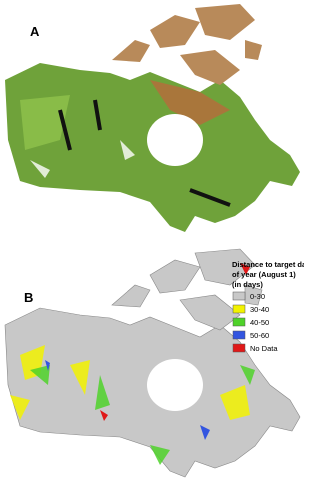 This screenshot has width=320, height=500. Describe the element at coordinates (35, 31) in the screenshot. I see `panel-label: A` at that location.